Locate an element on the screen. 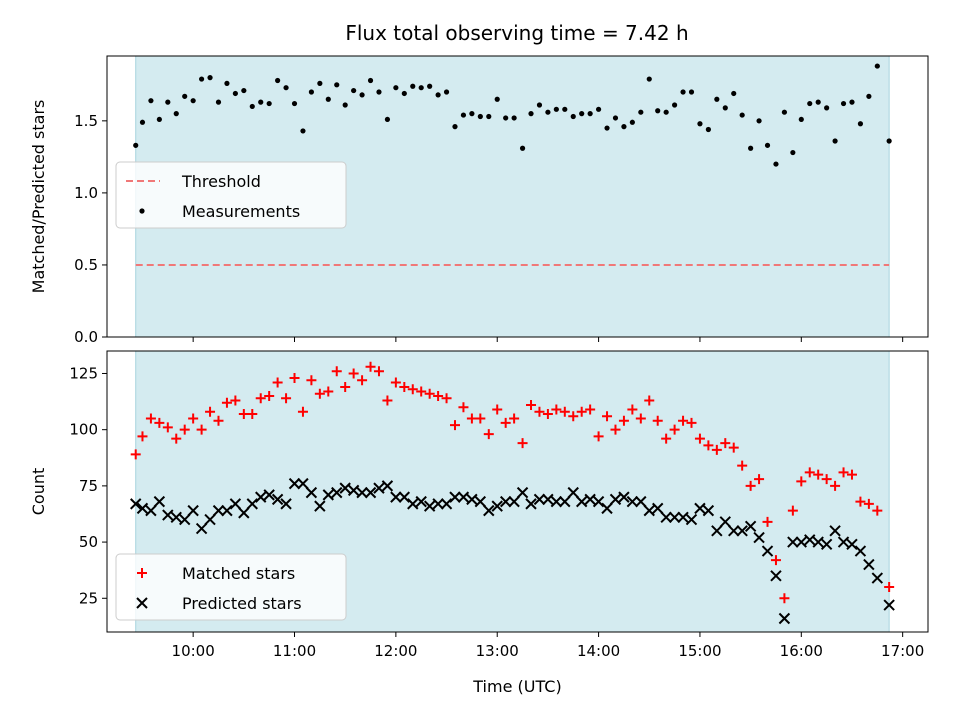 This screenshot has width=960, height=720. x-tick-label: 10:00 is located at coordinates (193, 651).